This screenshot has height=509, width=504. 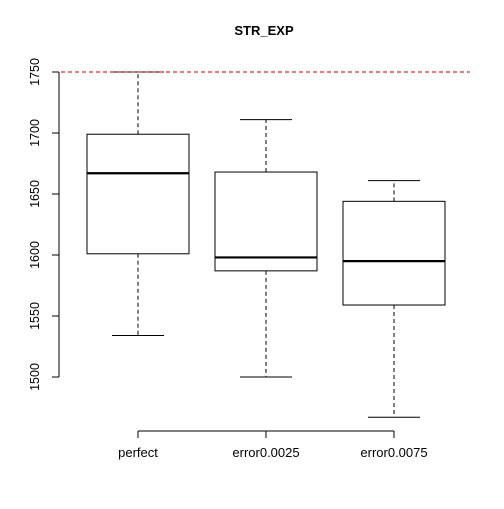 I want to click on box-error0.0025, so click(x=266, y=248).